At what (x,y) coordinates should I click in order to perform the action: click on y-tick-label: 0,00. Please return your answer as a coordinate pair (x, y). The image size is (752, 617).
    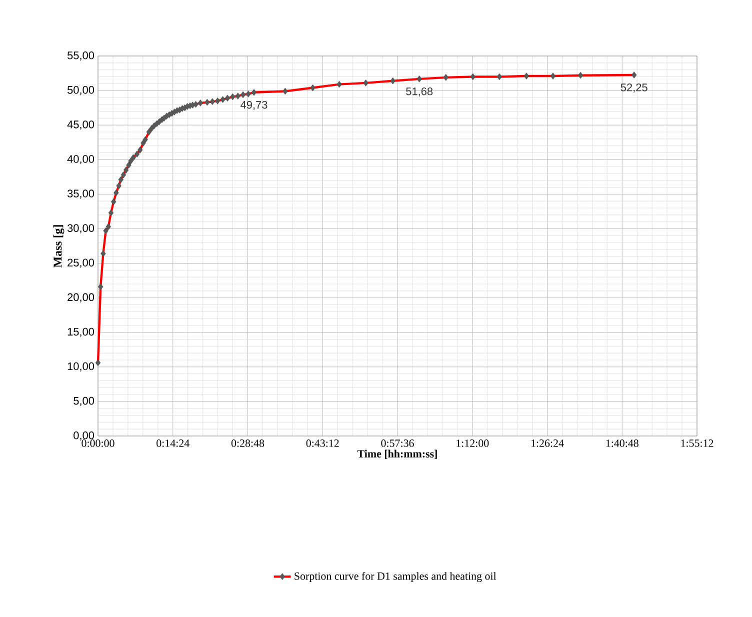
    Looking at the image, I should click on (84, 436).